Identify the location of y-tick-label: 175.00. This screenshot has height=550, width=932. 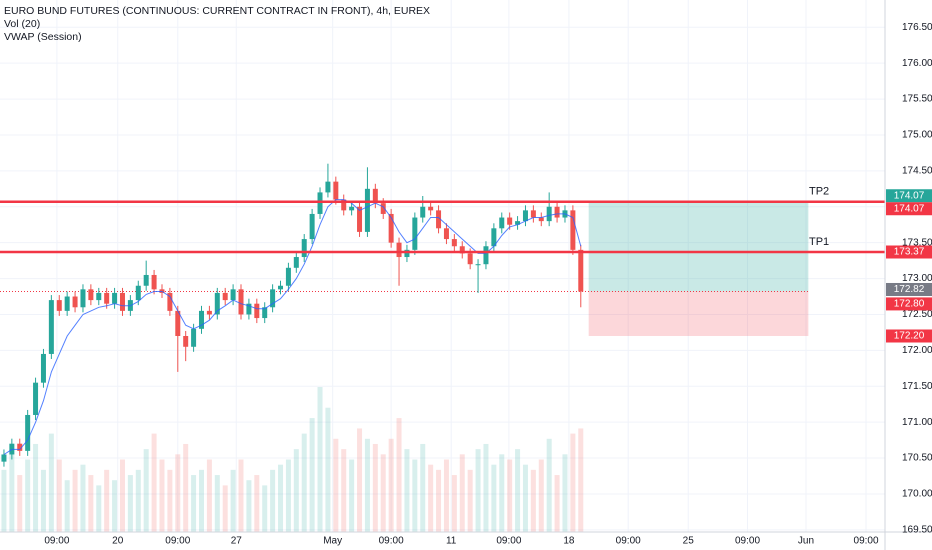
(917, 135).